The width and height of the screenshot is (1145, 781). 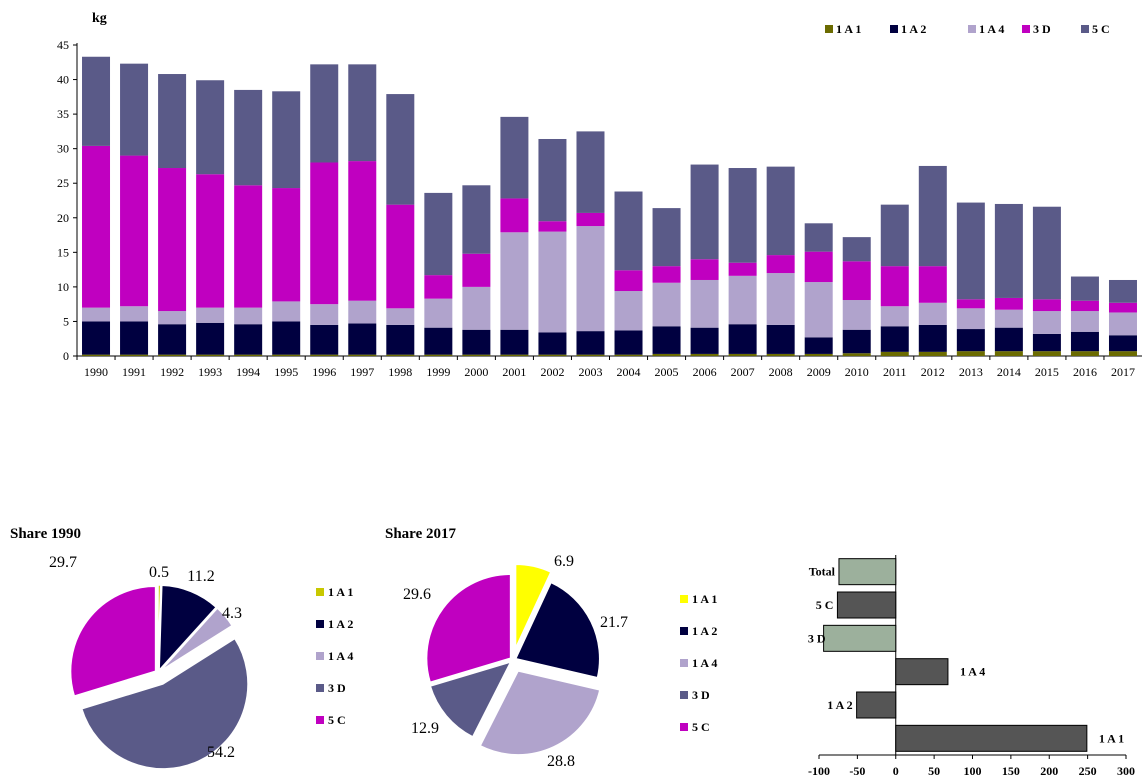 What do you see at coordinates (932, 313) in the screenshot?
I see `bar-segment-1A4-2012` at bounding box center [932, 313].